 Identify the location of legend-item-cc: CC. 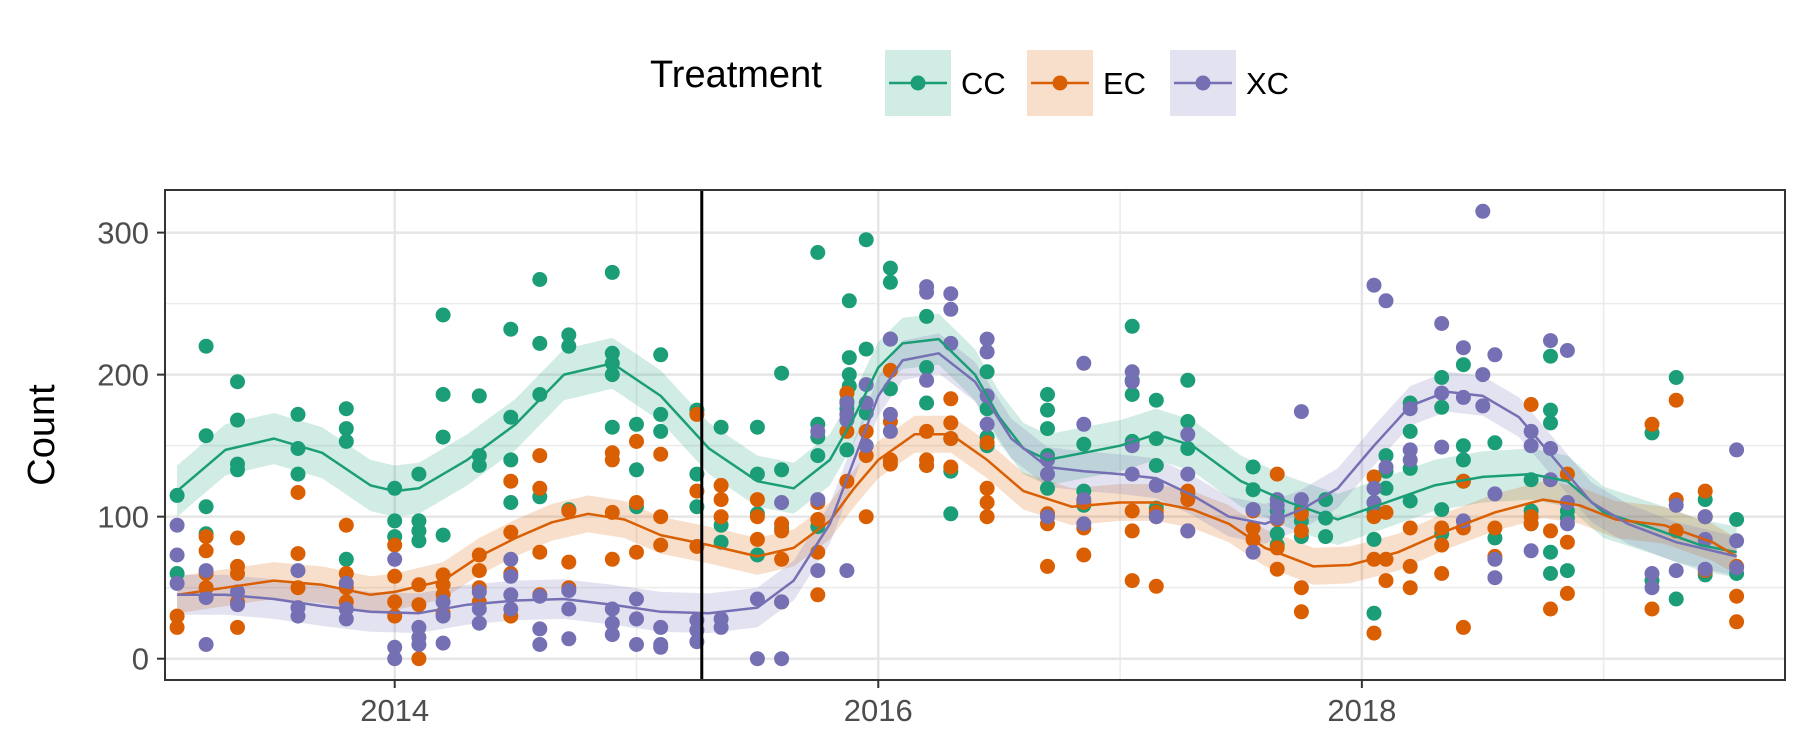
(945, 83).